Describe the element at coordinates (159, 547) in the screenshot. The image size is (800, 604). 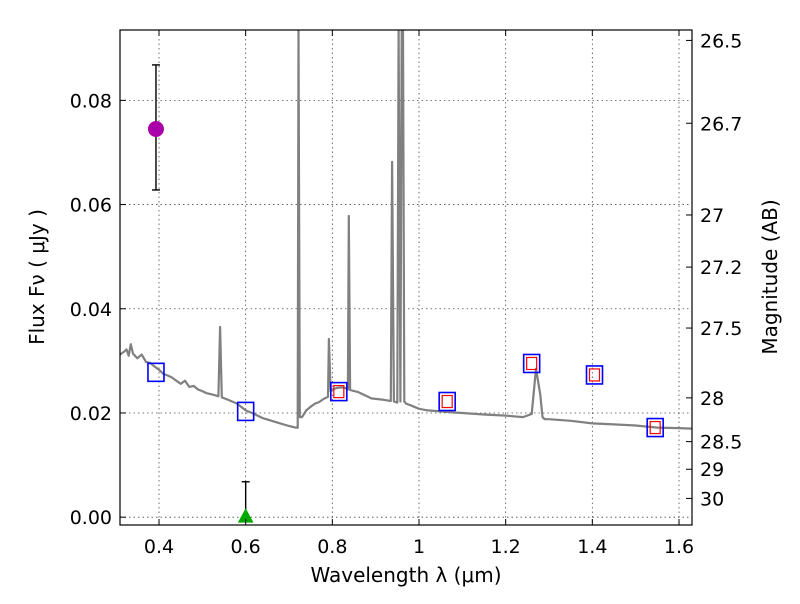
I see `x-tick-label: 0.4` at that location.